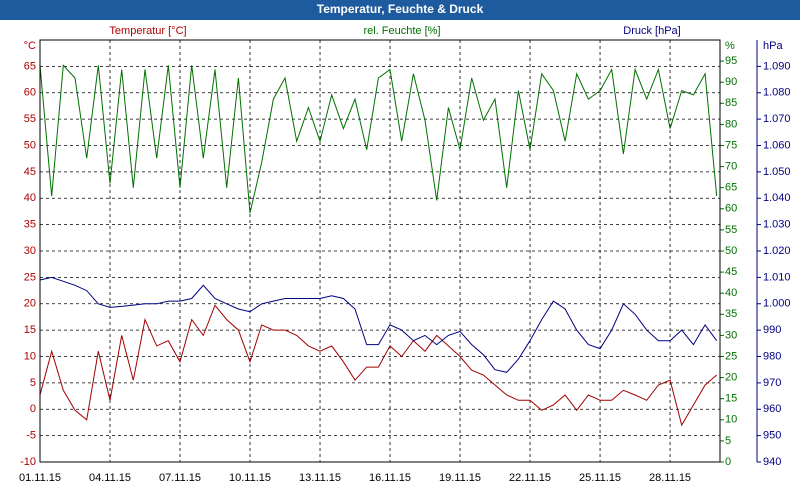 This screenshot has width=800, height=500. I want to click on y3-tick-label: 1.020, so click(777, 251).